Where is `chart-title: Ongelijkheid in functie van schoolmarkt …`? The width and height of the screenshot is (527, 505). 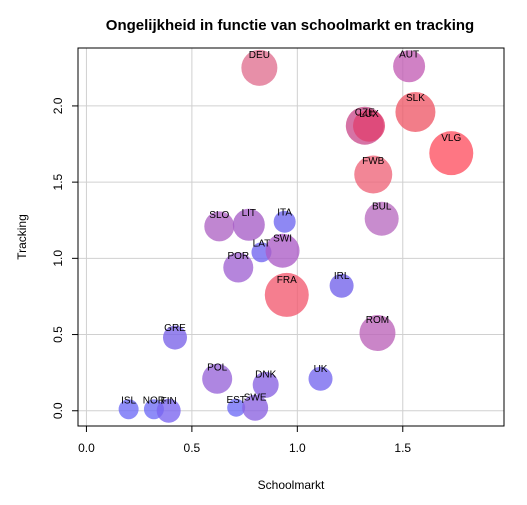
chart-title: Ongelijkheid in functie van schoolmarkt … is located at coordinates (290, 25).